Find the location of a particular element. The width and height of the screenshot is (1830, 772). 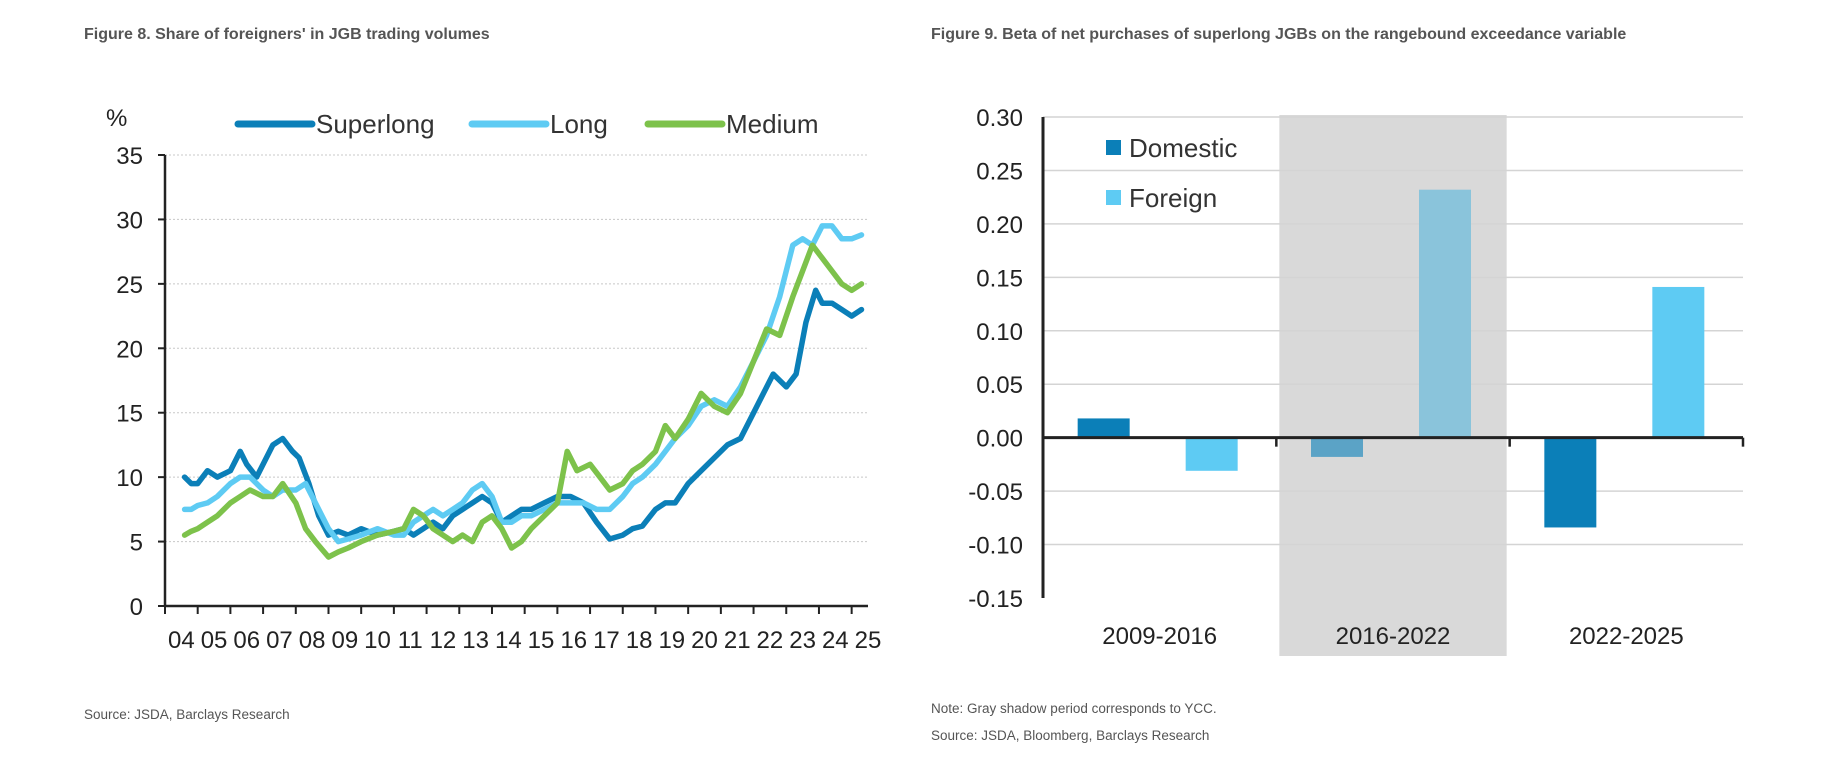

x-tick-label: 06 is located at coordinates (246, 640).